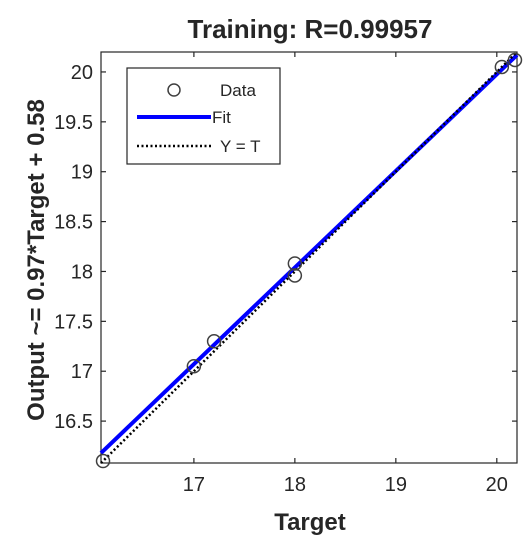  What do you see at coordinates (73, 422) in the screenshot?
I see `y-tick-label: 16.5` at bounding box center [73, 422].